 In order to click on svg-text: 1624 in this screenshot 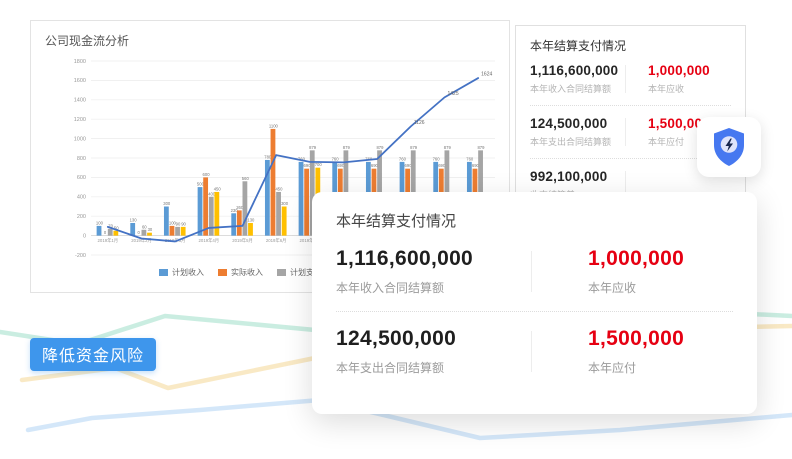, I will do `click(486, 75)`.